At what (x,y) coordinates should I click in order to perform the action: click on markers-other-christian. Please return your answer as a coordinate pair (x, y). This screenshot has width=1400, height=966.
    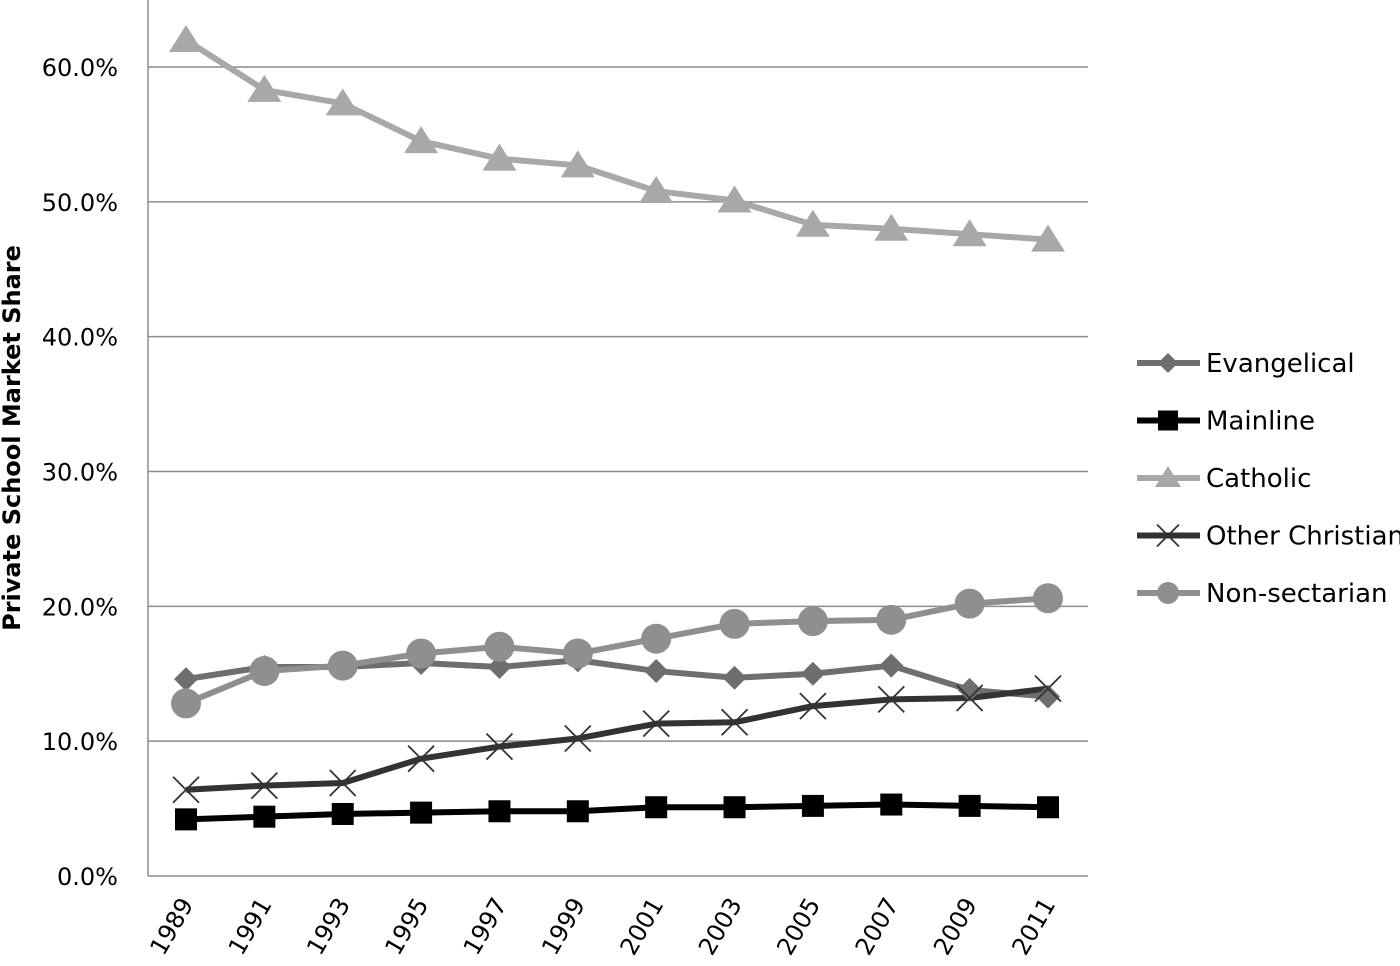
    Looking at the image, I should click on (617, 739).